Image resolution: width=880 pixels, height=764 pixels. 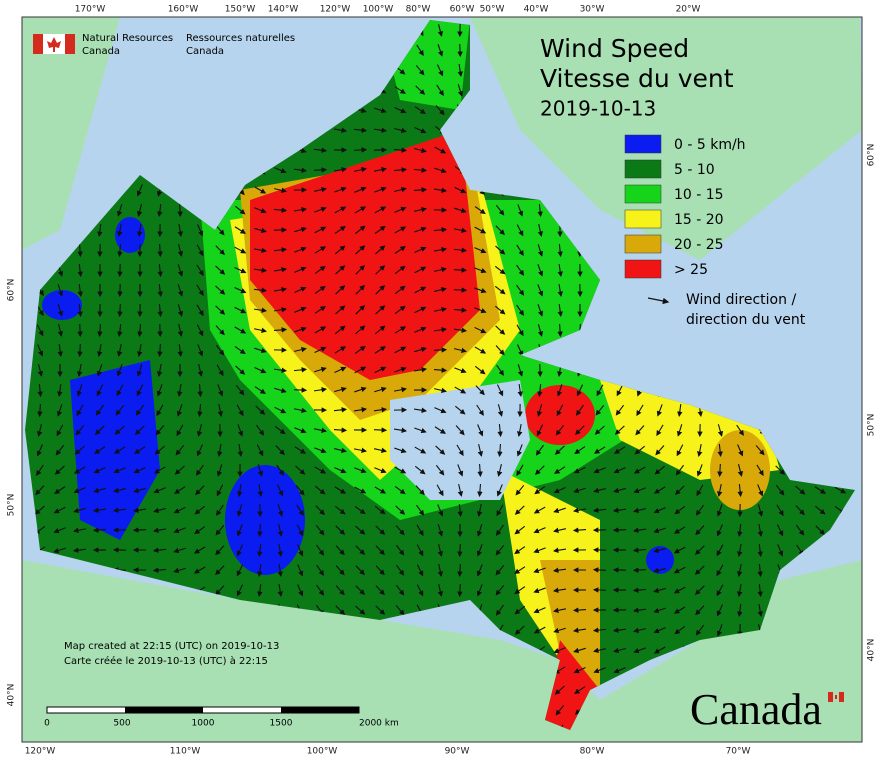 What do you see at coordinates (694, 170) in the screenshot?
I see `legend-label: 5 - 10` at bounding box center [694, 170].